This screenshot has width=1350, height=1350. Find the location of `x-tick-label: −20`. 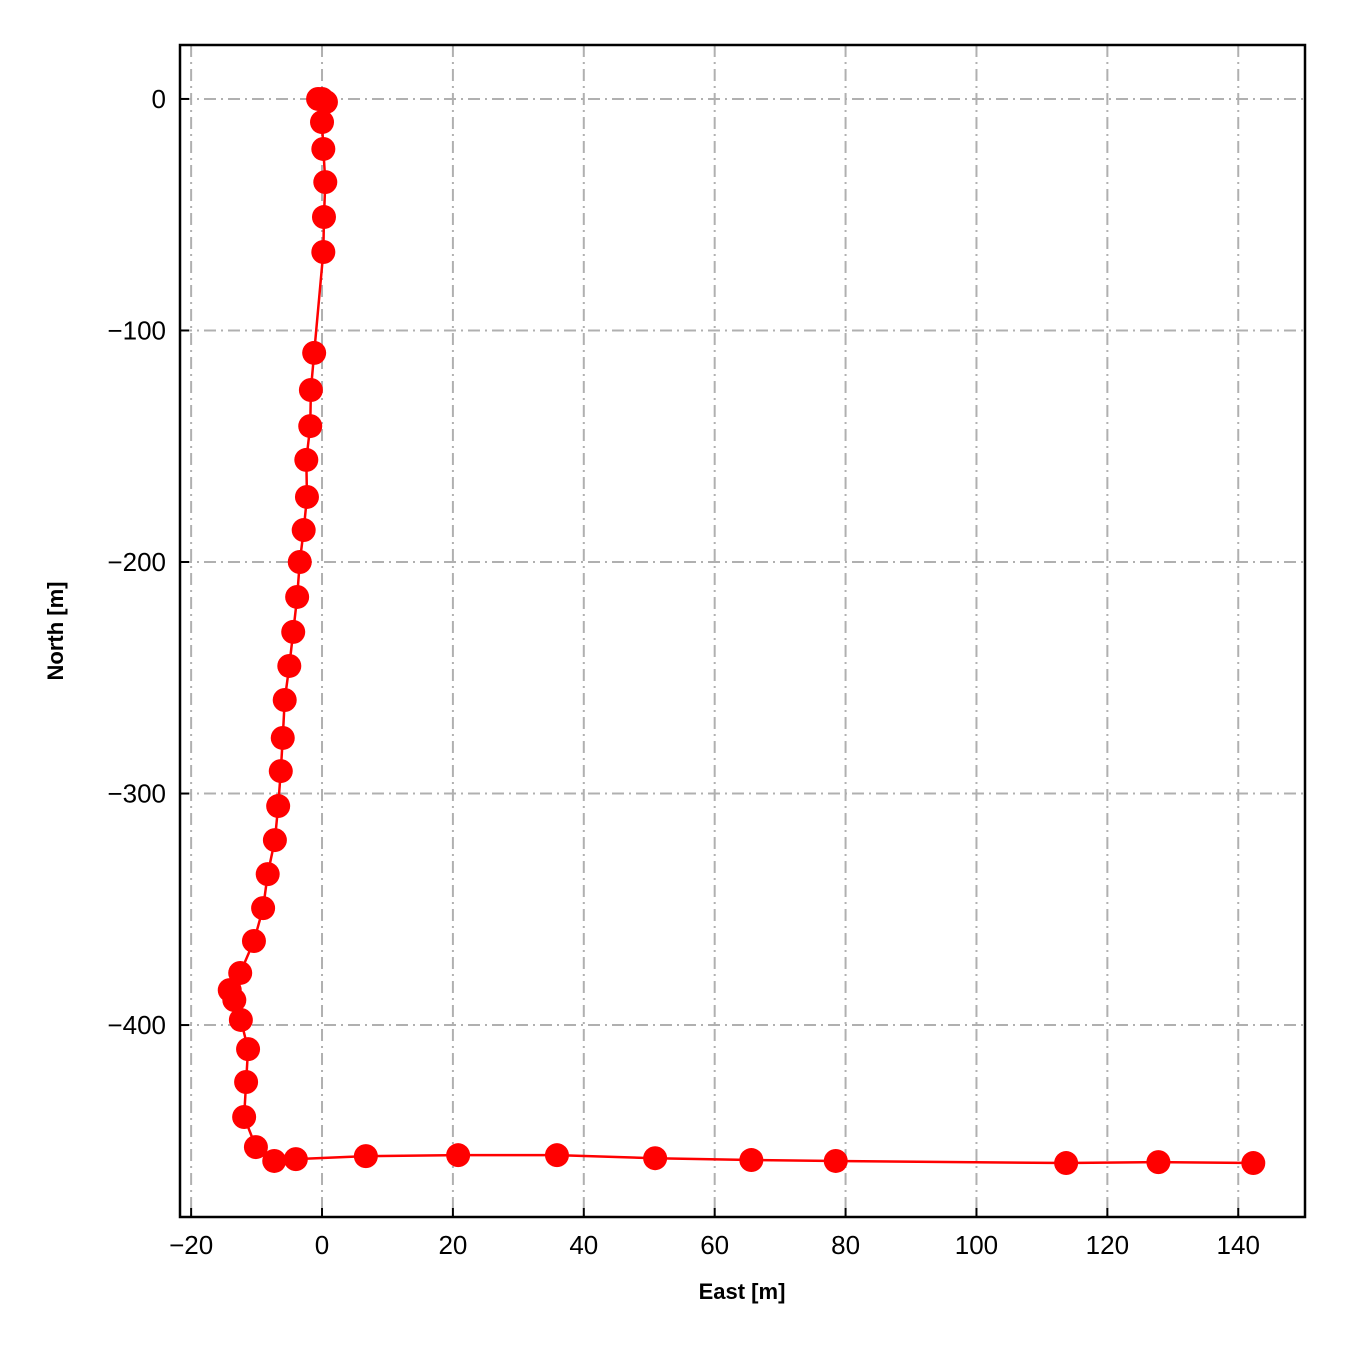

x-tick-label: −20 is located at coordinates (191, 1245).